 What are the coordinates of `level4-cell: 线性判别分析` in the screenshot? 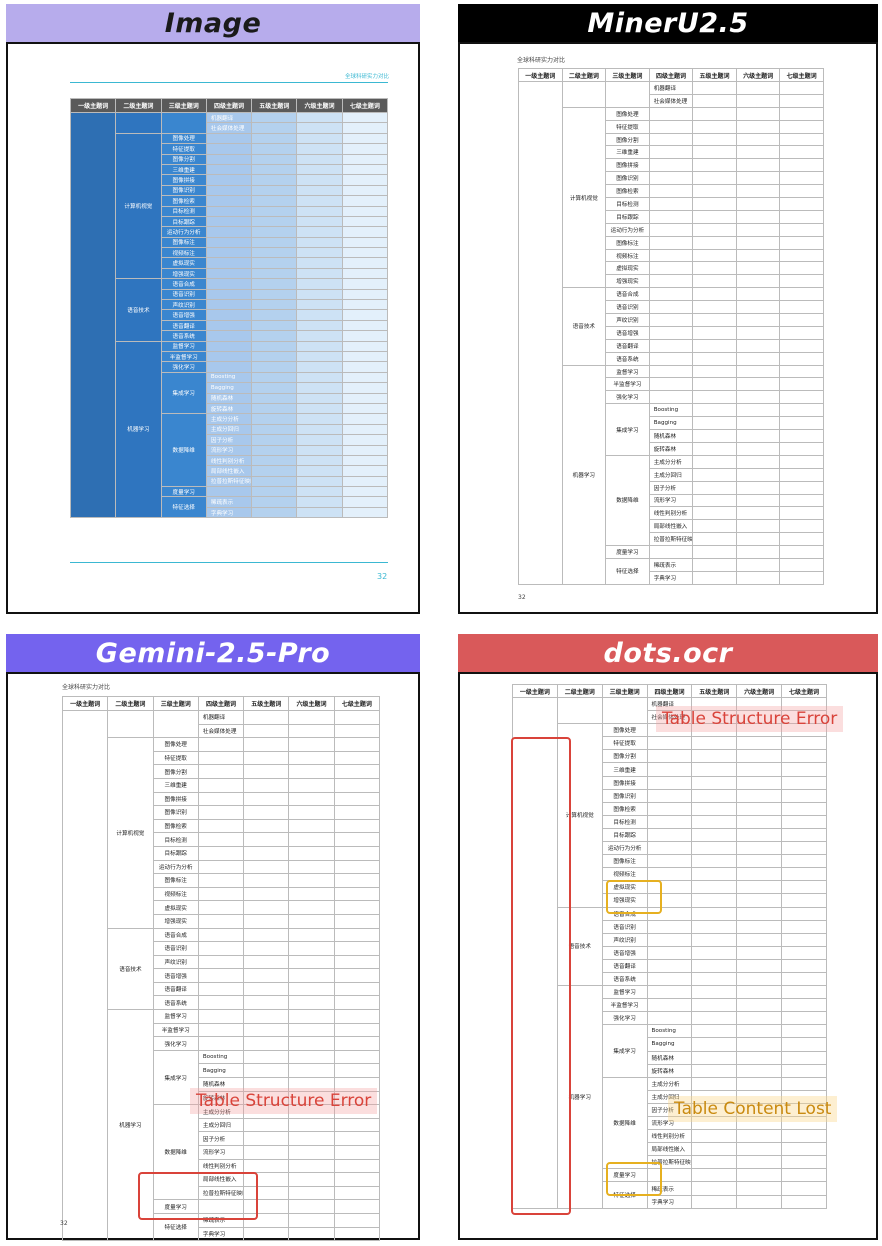 It's located at (671, 513).